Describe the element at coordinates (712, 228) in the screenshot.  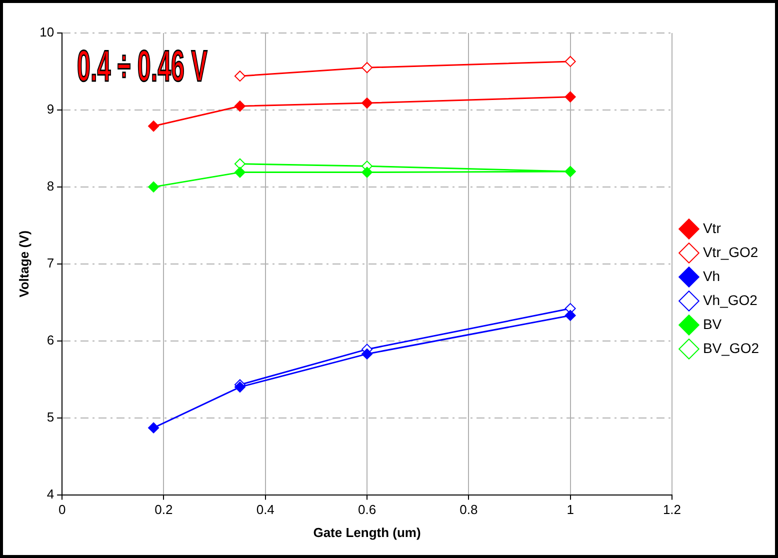
I see `legend-label: Vtr` at that location.